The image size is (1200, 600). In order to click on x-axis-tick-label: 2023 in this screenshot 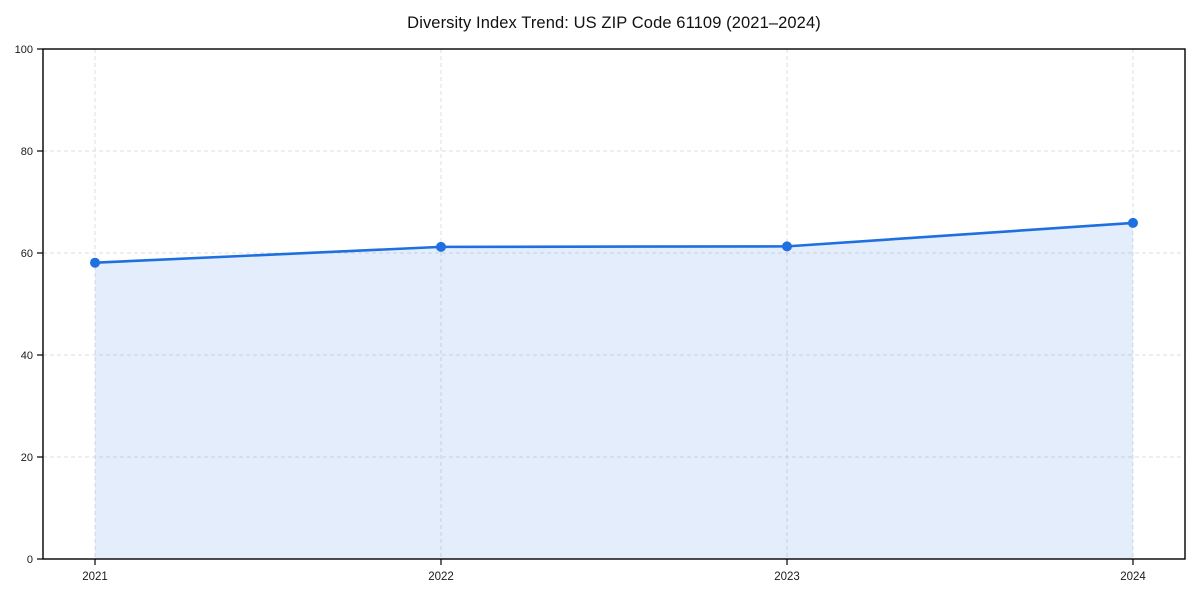, I will do `click(787, 577)`.